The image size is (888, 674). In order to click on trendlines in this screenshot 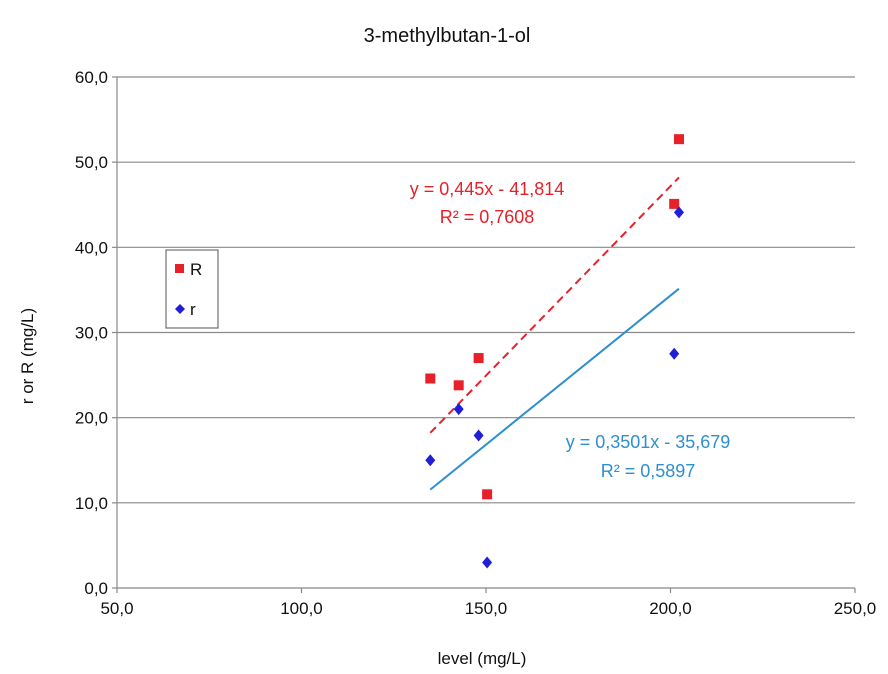, I will do `click(554, 333)`.